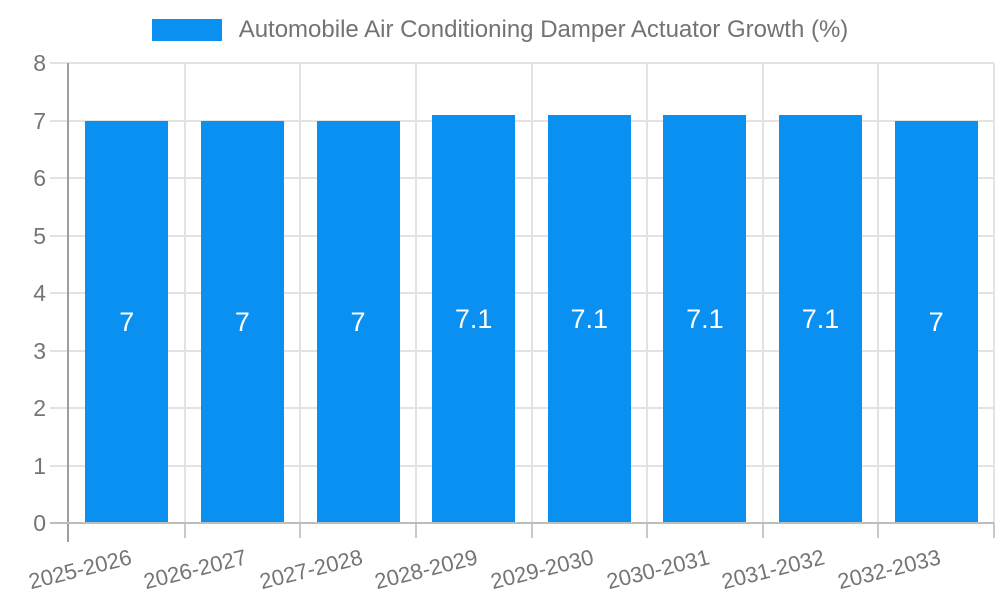 This screenshot has height=600, width=1000. Describe the element at coordinates (79, 569) in the screenshot. I see `x-axis-tick-label: 2025-2026` at that location.